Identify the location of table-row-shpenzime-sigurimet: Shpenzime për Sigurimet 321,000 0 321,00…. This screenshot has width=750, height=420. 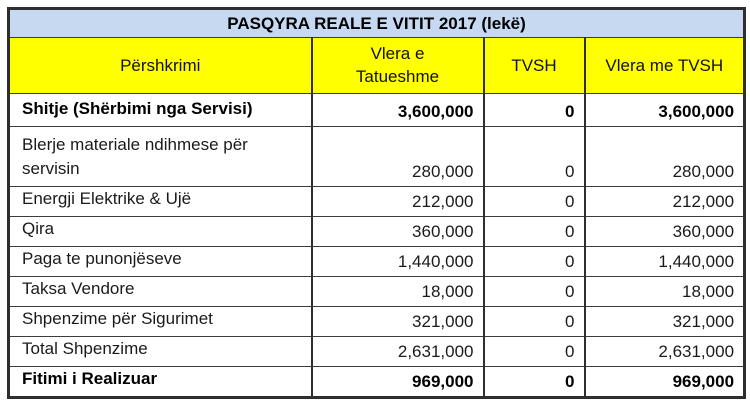
(376, 321).